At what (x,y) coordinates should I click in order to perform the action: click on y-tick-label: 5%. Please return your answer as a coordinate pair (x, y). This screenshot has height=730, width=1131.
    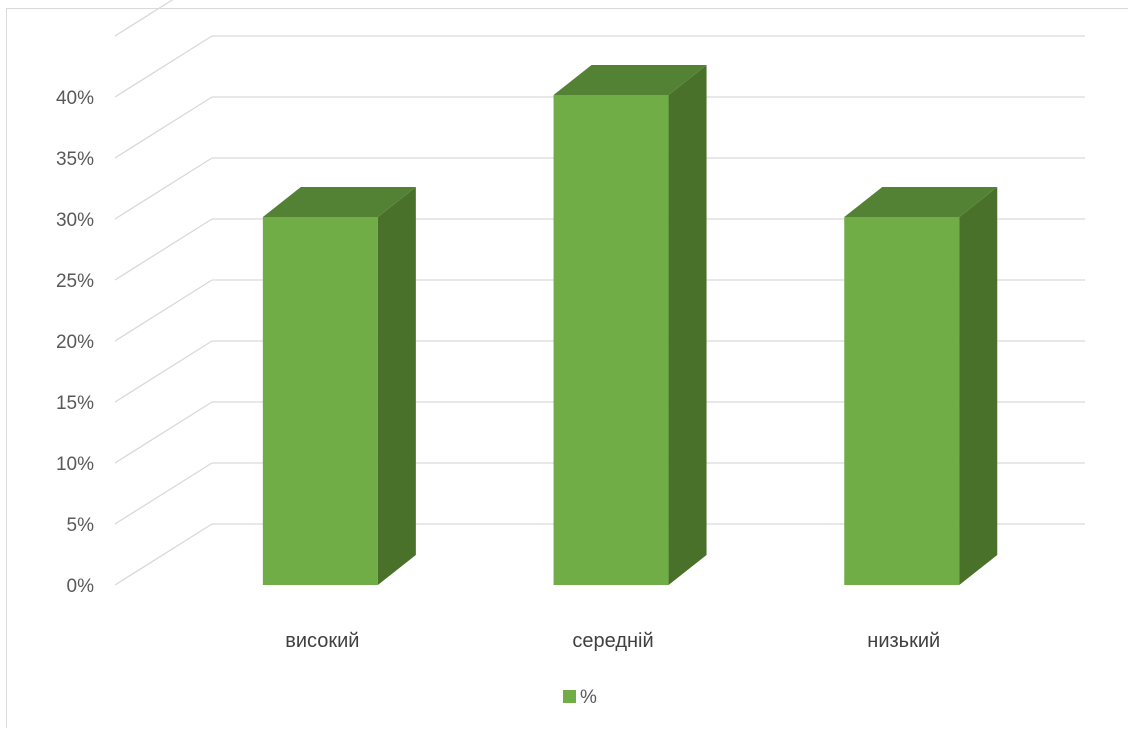
    Looking at the image, I should click on (81, 525).